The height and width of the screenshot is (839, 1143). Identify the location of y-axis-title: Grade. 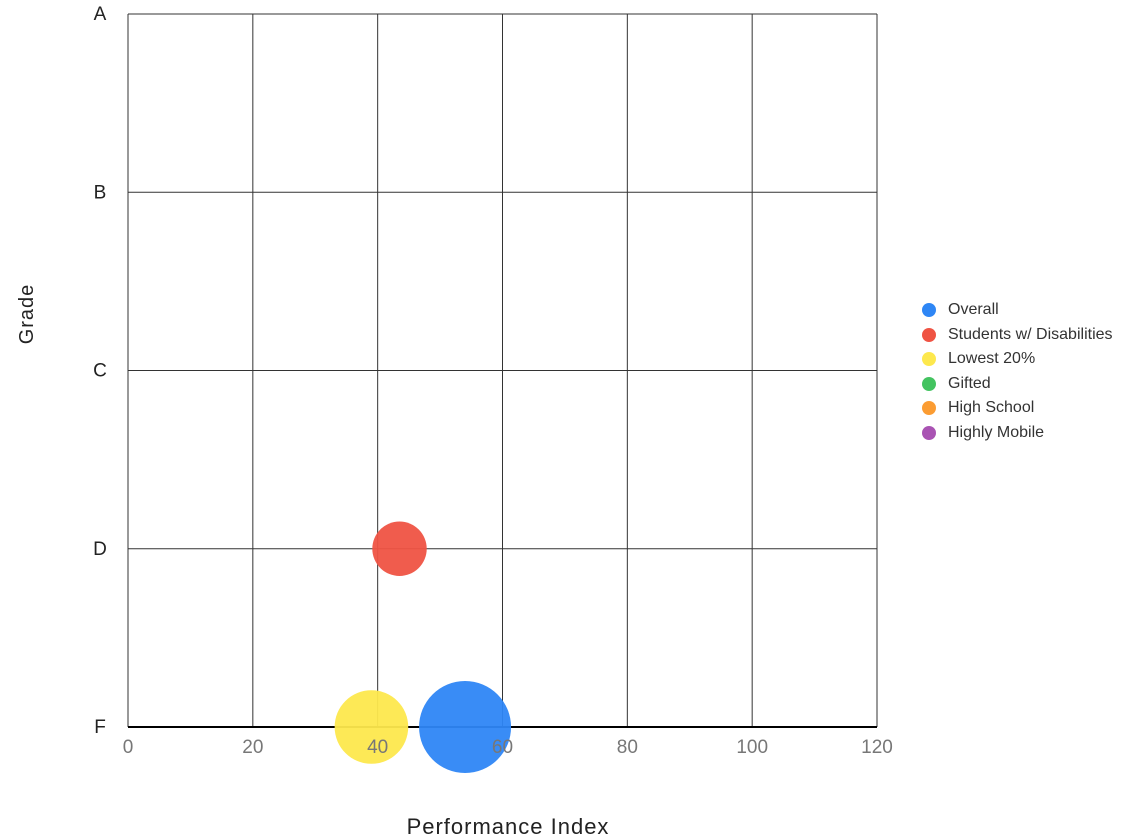
(27, 314).